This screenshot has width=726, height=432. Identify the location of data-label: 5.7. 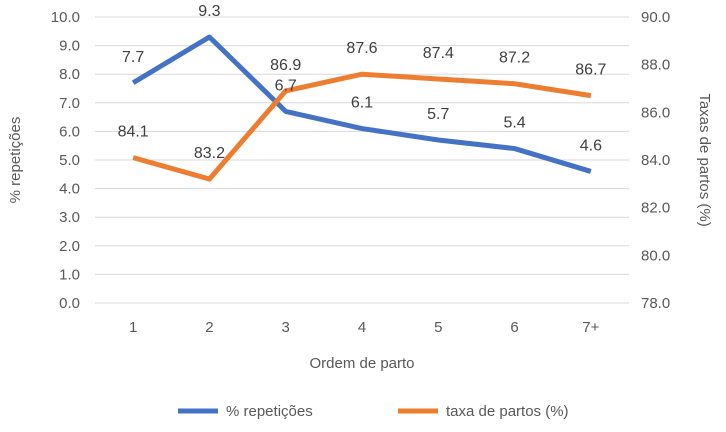
(438, 114).